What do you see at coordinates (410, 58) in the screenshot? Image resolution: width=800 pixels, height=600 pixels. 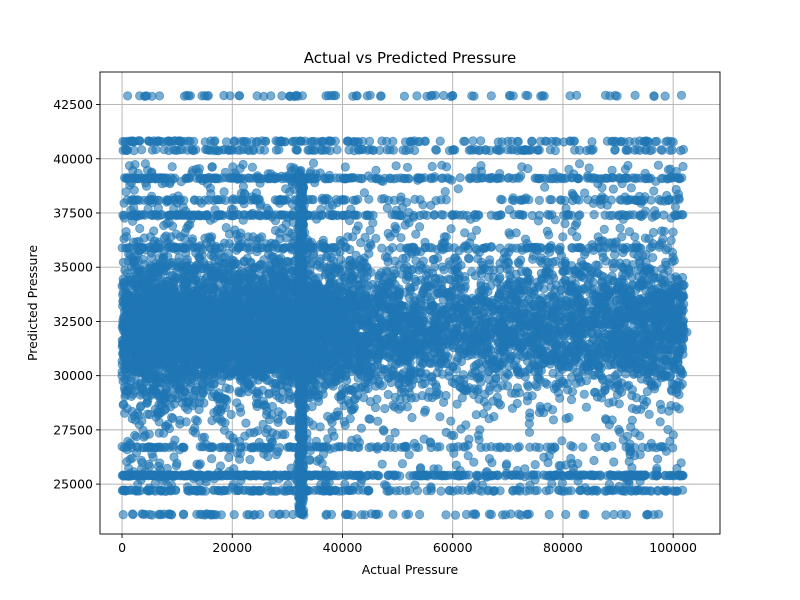 I see `chart-title: Actual vs Predicted Pressure` at bounding box center [410, 58].